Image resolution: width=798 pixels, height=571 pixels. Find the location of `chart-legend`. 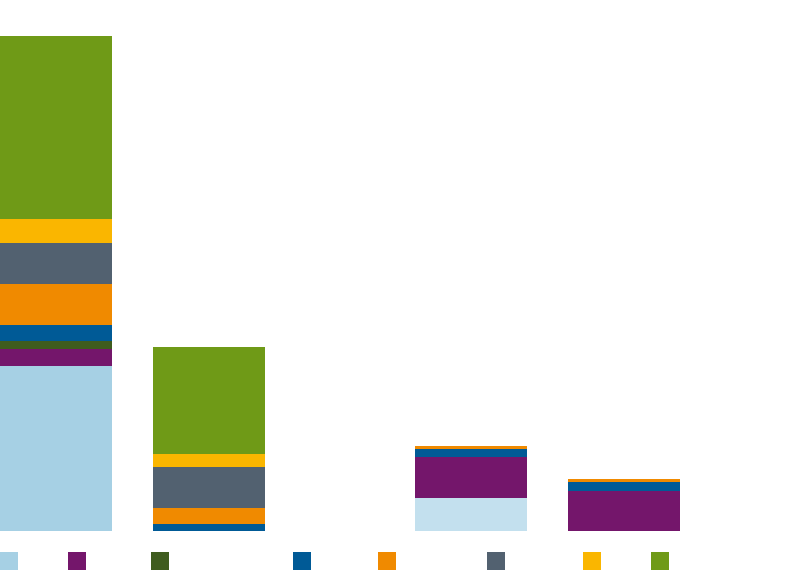

chart-legend is located at coordinates (399, 561).